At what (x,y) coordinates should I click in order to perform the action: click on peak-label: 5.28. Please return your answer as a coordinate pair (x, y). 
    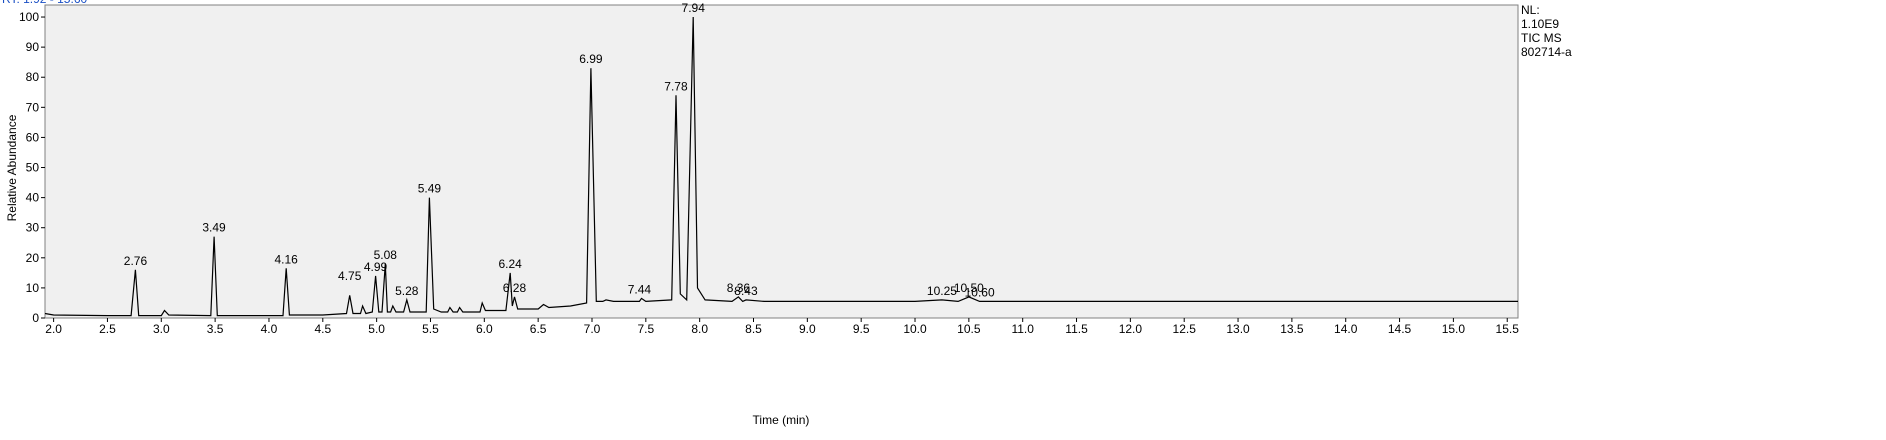
    Looking at the image, I should click on (407, 291).